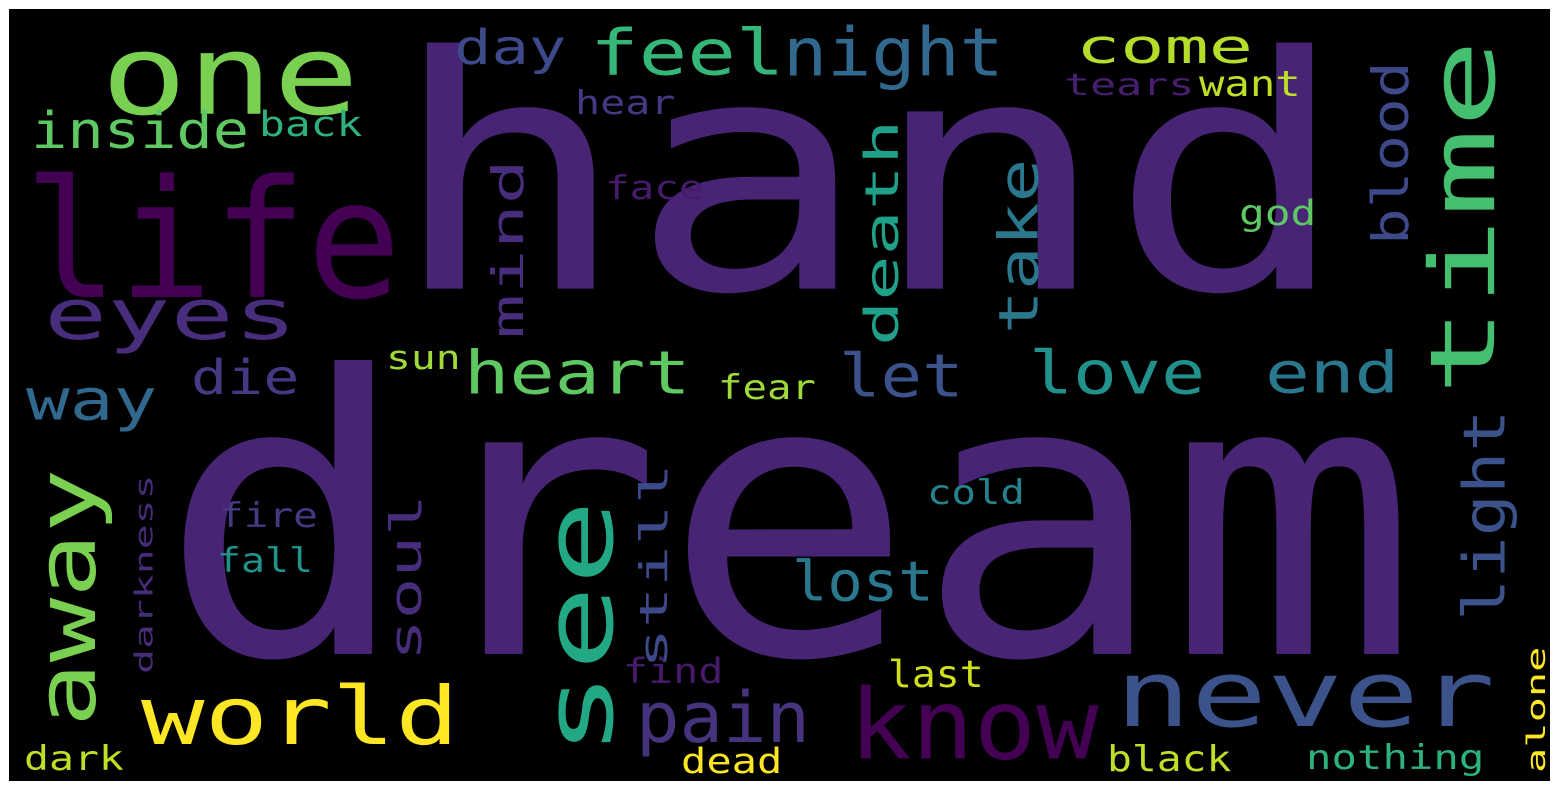  I want to click on word-let: let, so click(901, 376).